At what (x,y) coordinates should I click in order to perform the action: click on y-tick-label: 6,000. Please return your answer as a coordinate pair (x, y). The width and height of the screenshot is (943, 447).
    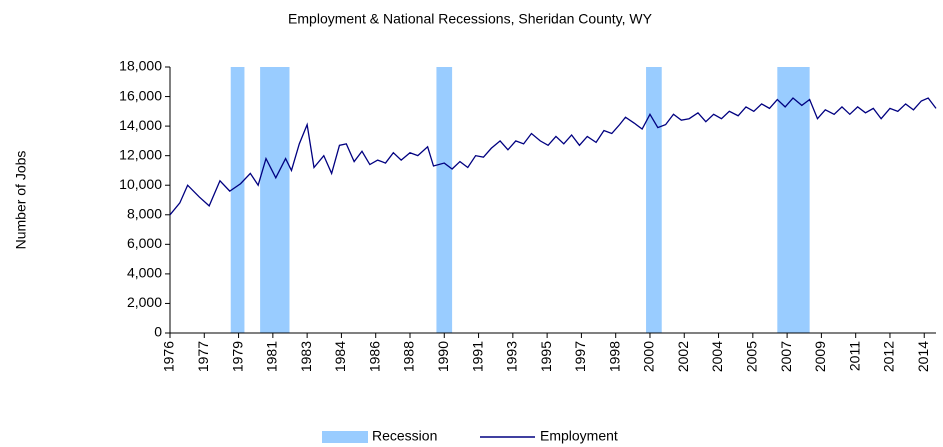
    Looking at the image, I should click on (144, 243).